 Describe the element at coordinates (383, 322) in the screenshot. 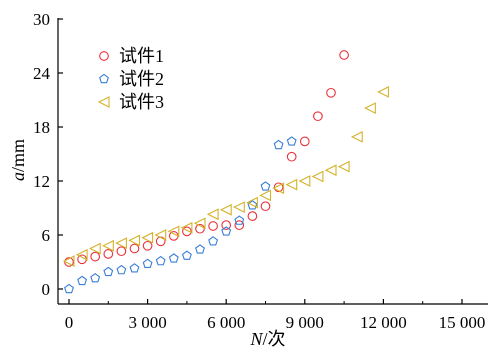

I see `x-tick-label: 12 000` at that location.